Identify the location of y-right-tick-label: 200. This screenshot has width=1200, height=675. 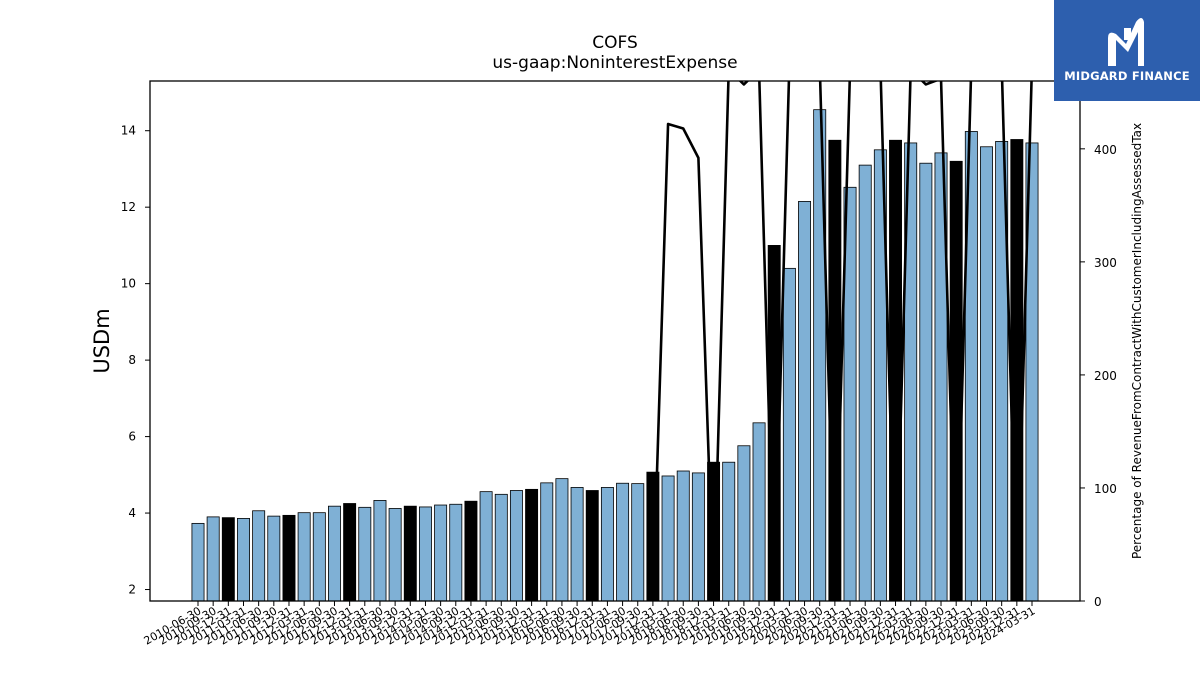
(1105, 376).